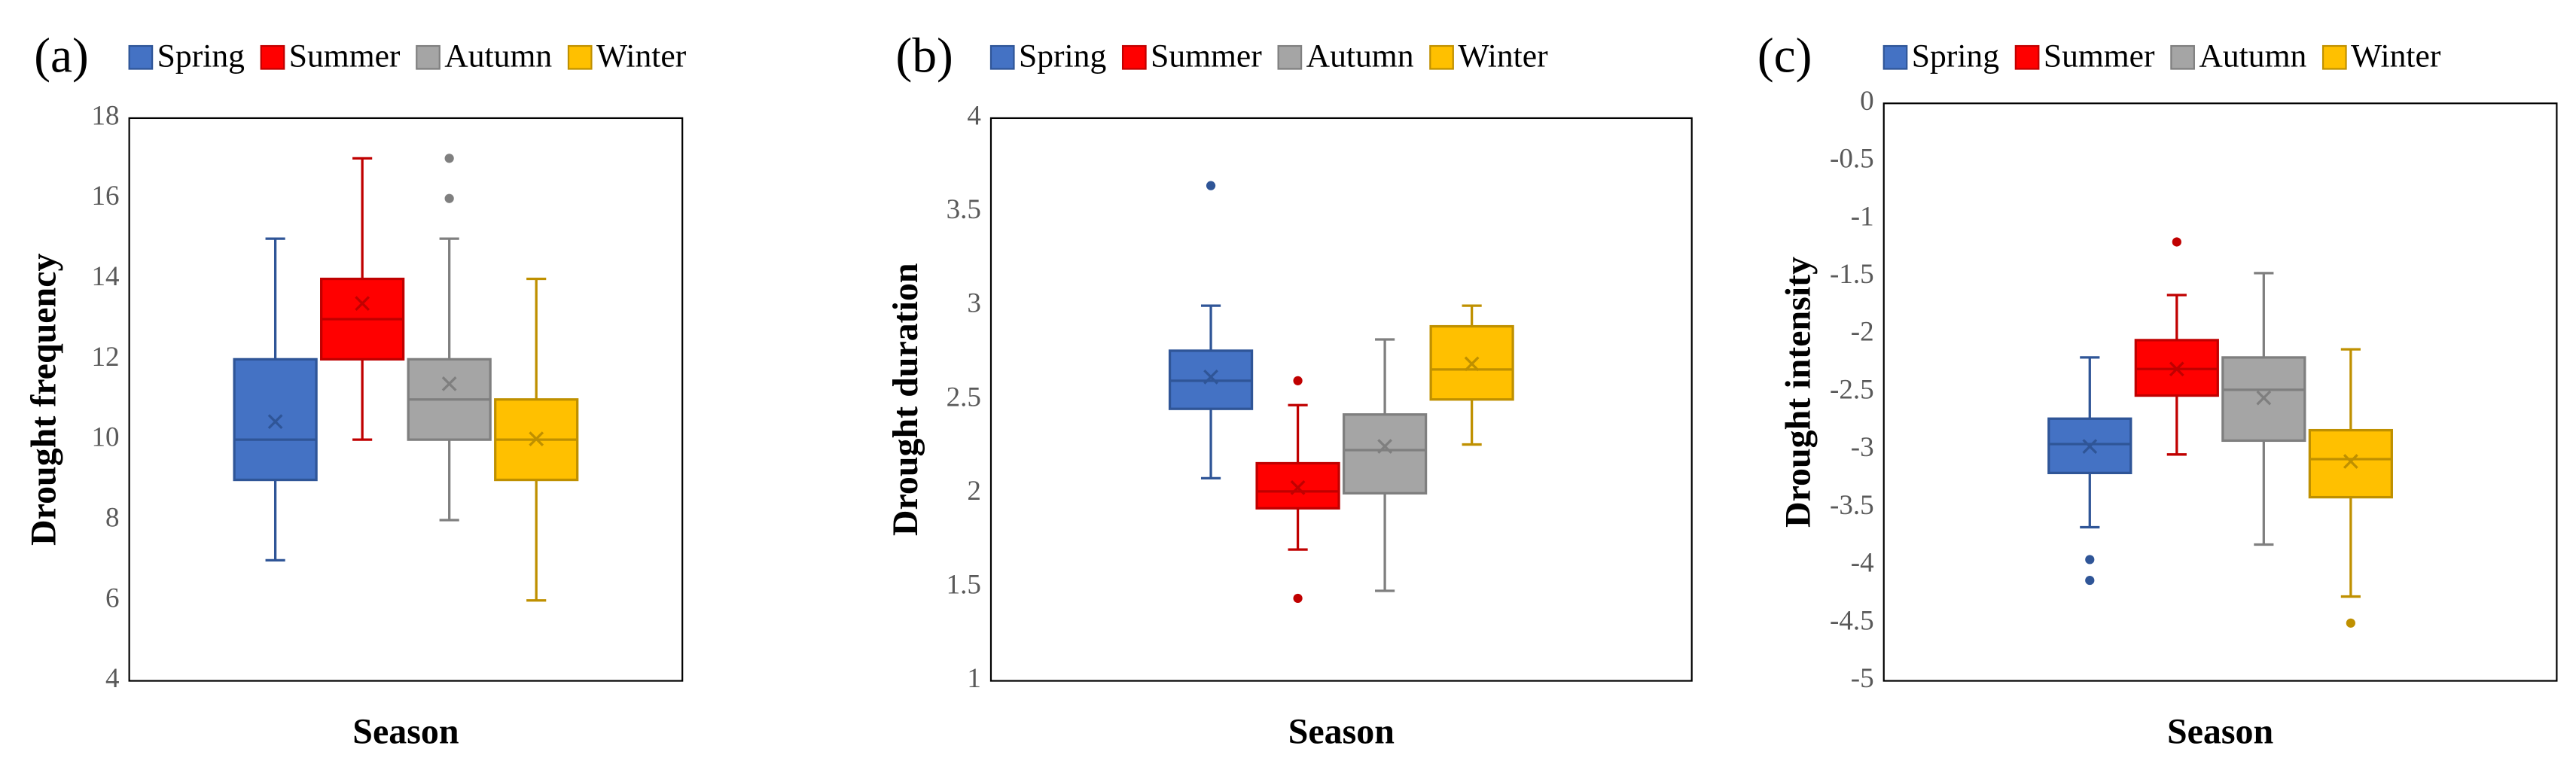  Describe the element at coordinates (106, 437) in the screenshot. I see `y-tick-label: 10` at that location.